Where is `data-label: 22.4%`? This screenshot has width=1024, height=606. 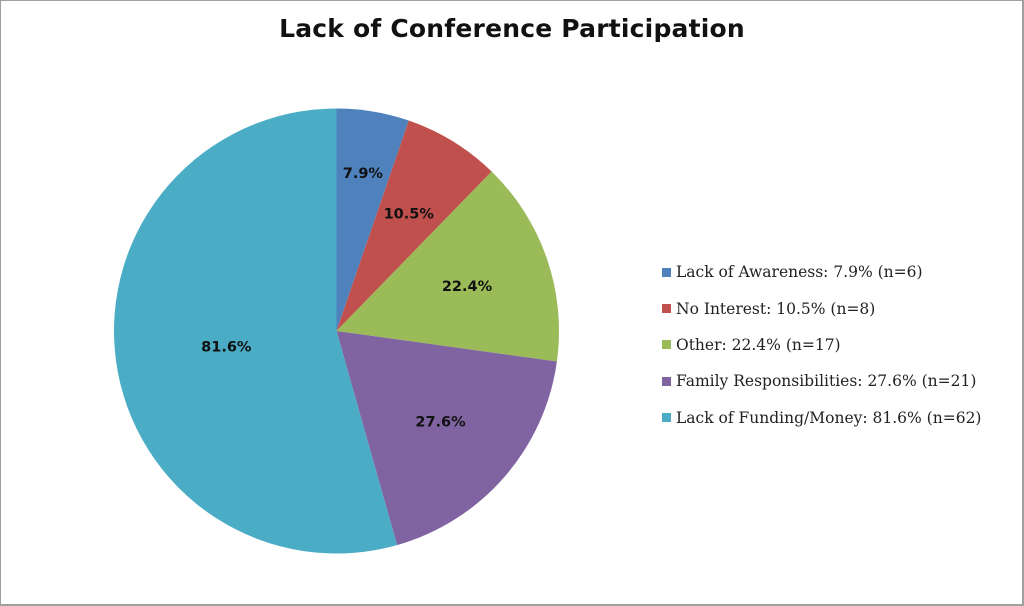
data-label: 22.4% is located at coordinates (467, 287).